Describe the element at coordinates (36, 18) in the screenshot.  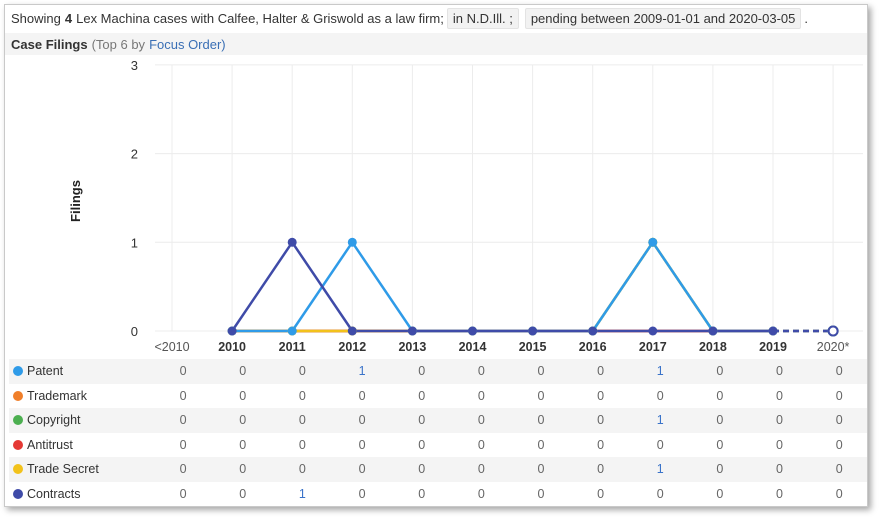
I see `summary-prefix: Showing` at that location.